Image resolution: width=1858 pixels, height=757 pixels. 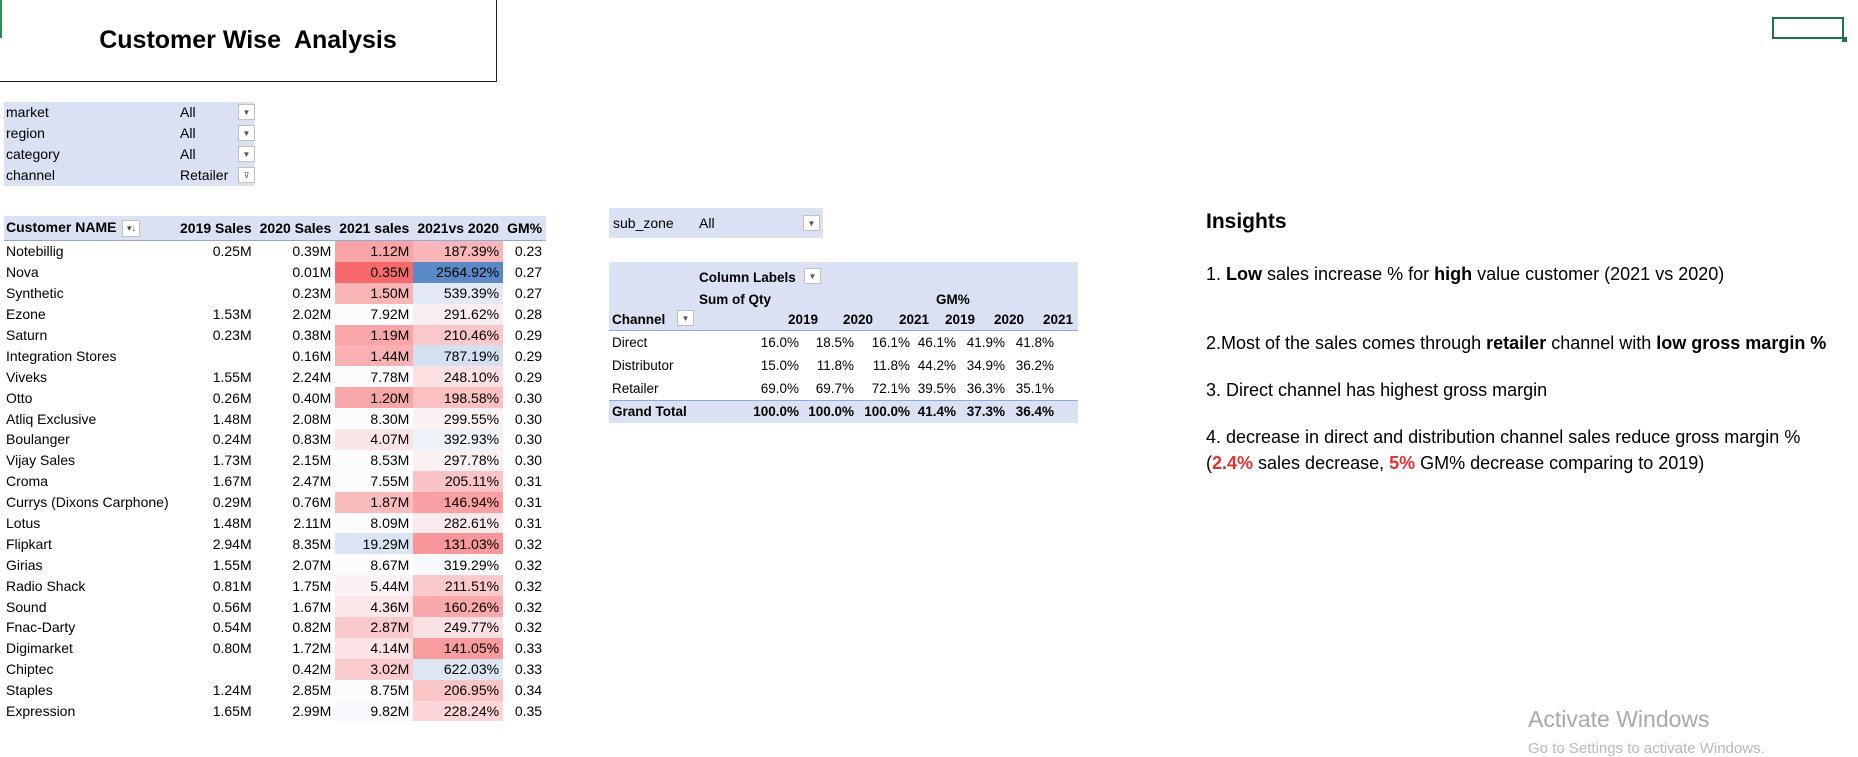 What do you see at coordinates (1321, 463) in the screenshot?
I see `insight-text: sales decrease,` at bounding box center [1321, 463].